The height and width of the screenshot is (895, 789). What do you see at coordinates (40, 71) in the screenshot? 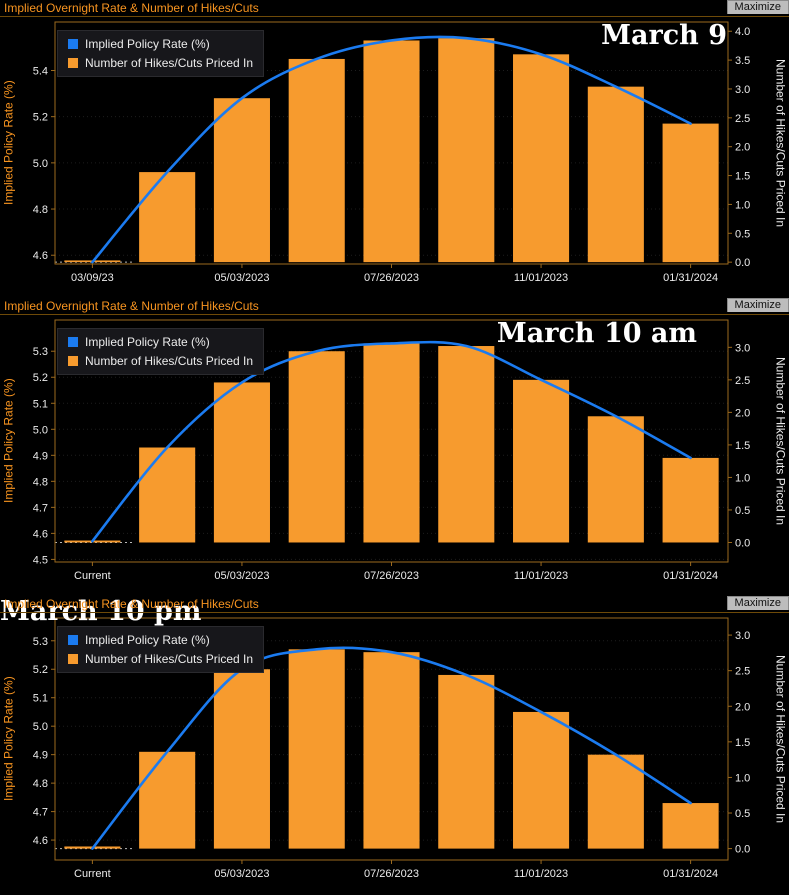
I see `svg-text: 5.4` at bounding box center [40, 71].